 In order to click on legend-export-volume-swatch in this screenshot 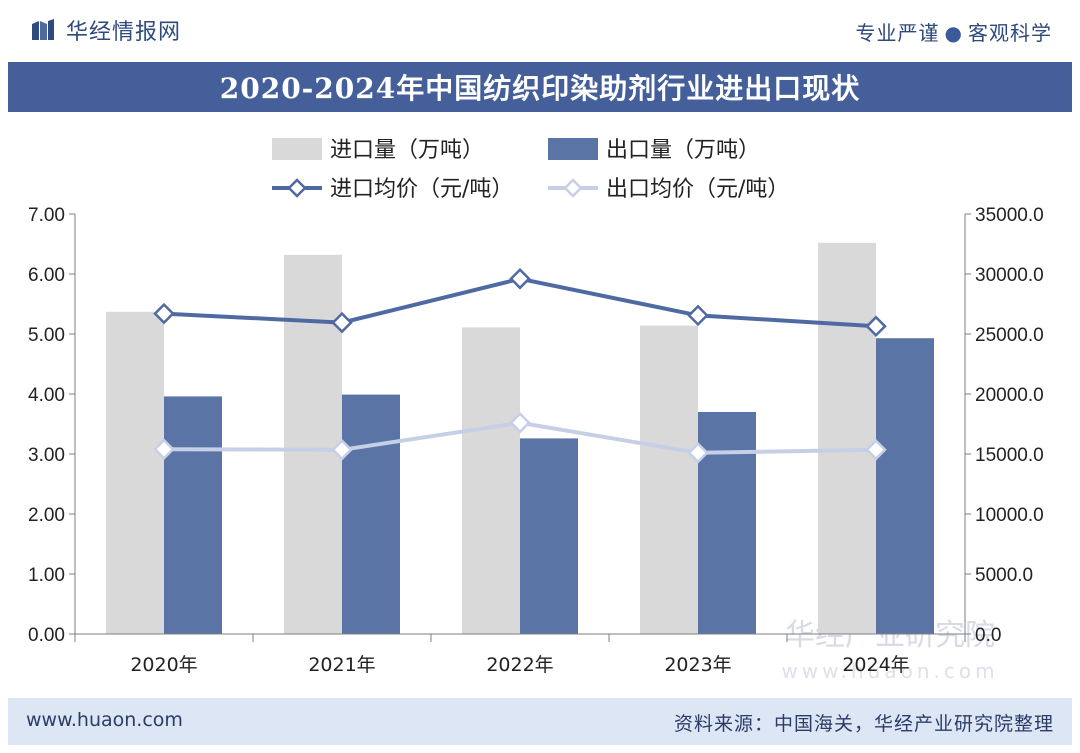, I will do `click(573, 149)`.